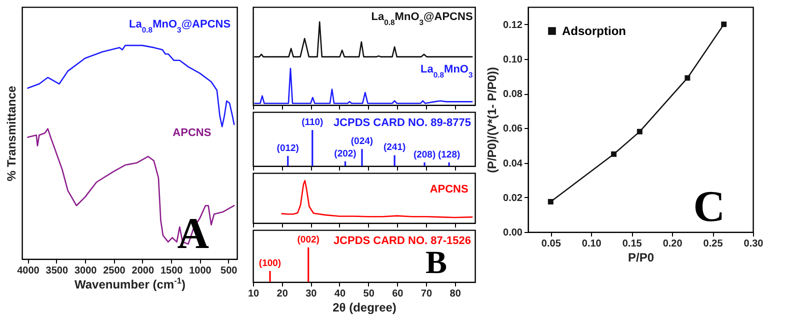 This screenshot has height=334, width=798. What do you see at coordinates (754, 244) in the screenshot?
I see `x-tick-label: 0.30` at bounding box center [754, 244].